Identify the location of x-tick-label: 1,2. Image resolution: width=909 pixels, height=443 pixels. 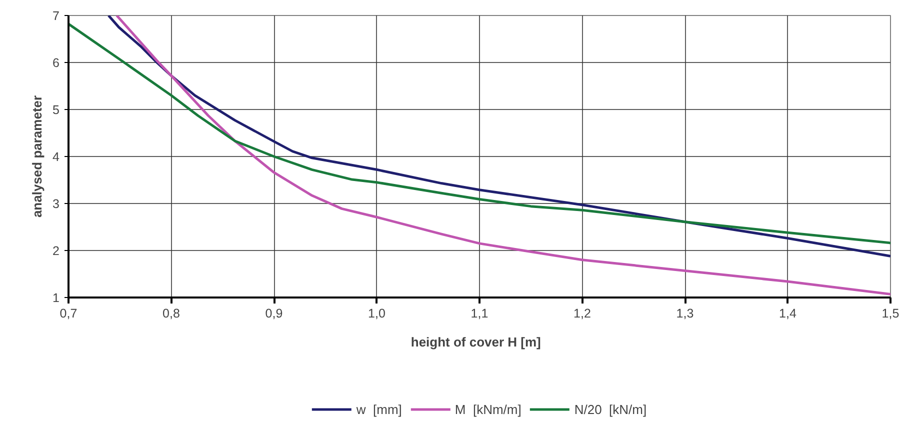
(582, 313).